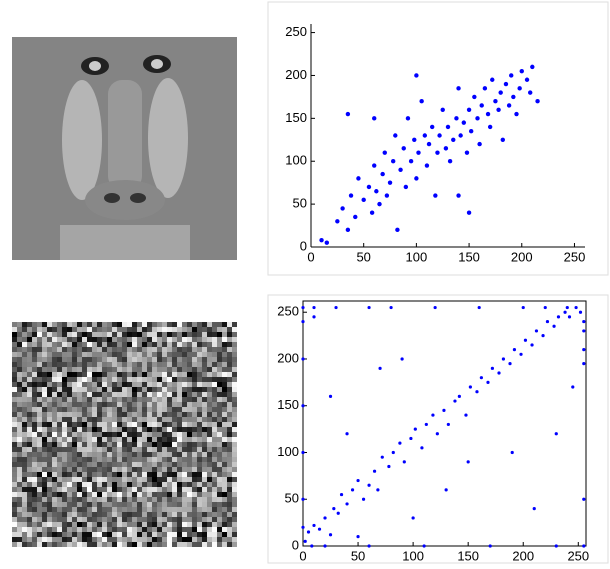 This screenshot has height=569, width=610. I want to click on x-tick-label: 150, so click(469, 256).